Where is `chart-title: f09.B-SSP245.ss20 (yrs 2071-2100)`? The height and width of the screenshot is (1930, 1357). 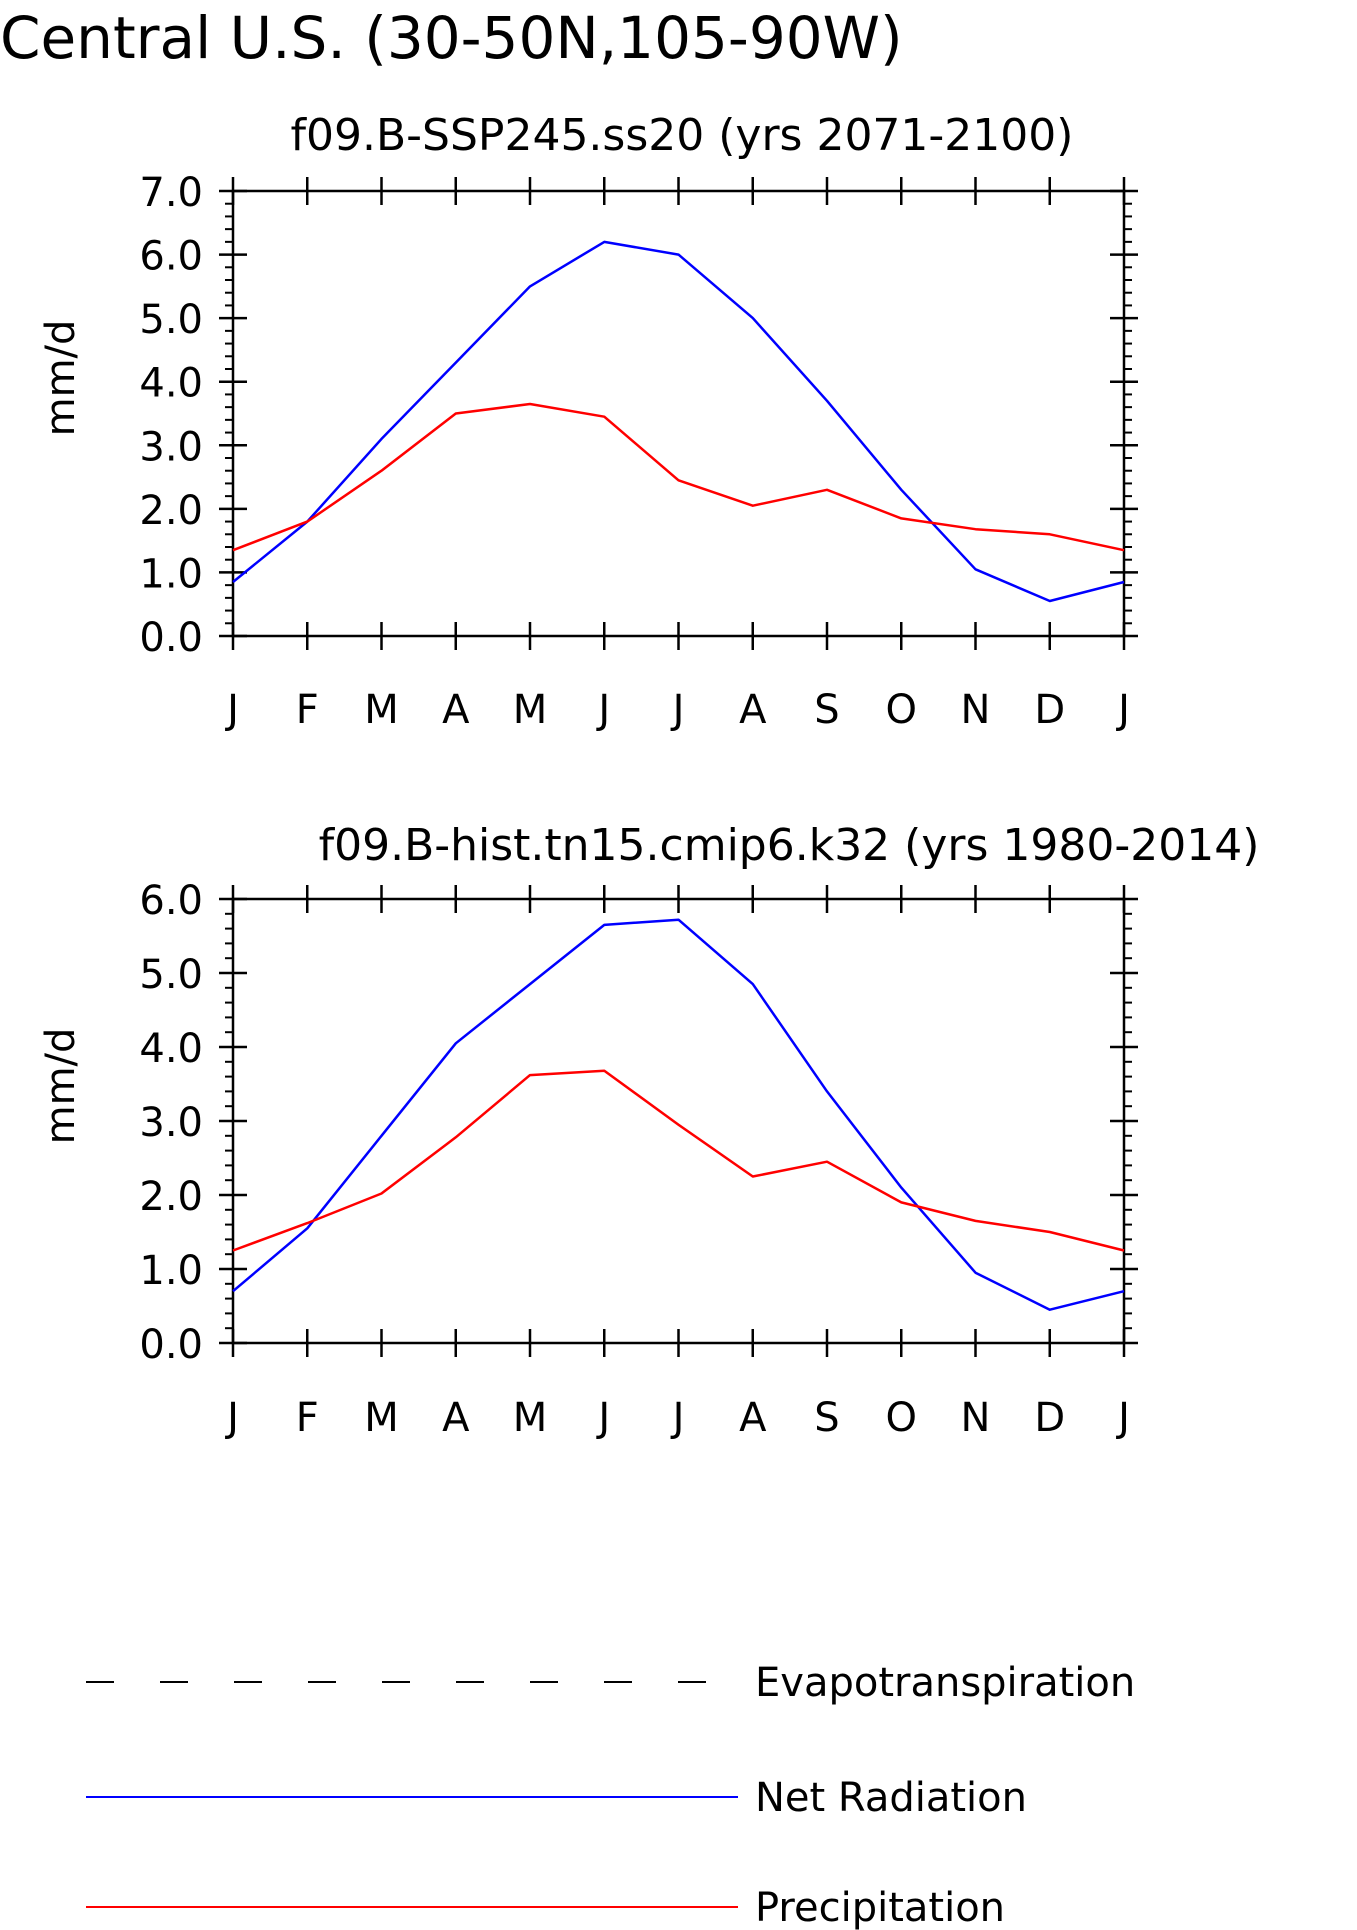
chart-title: f09.B-SSP245.ss20 (yrs 2071-2100) is located at coordinates (682, 135).